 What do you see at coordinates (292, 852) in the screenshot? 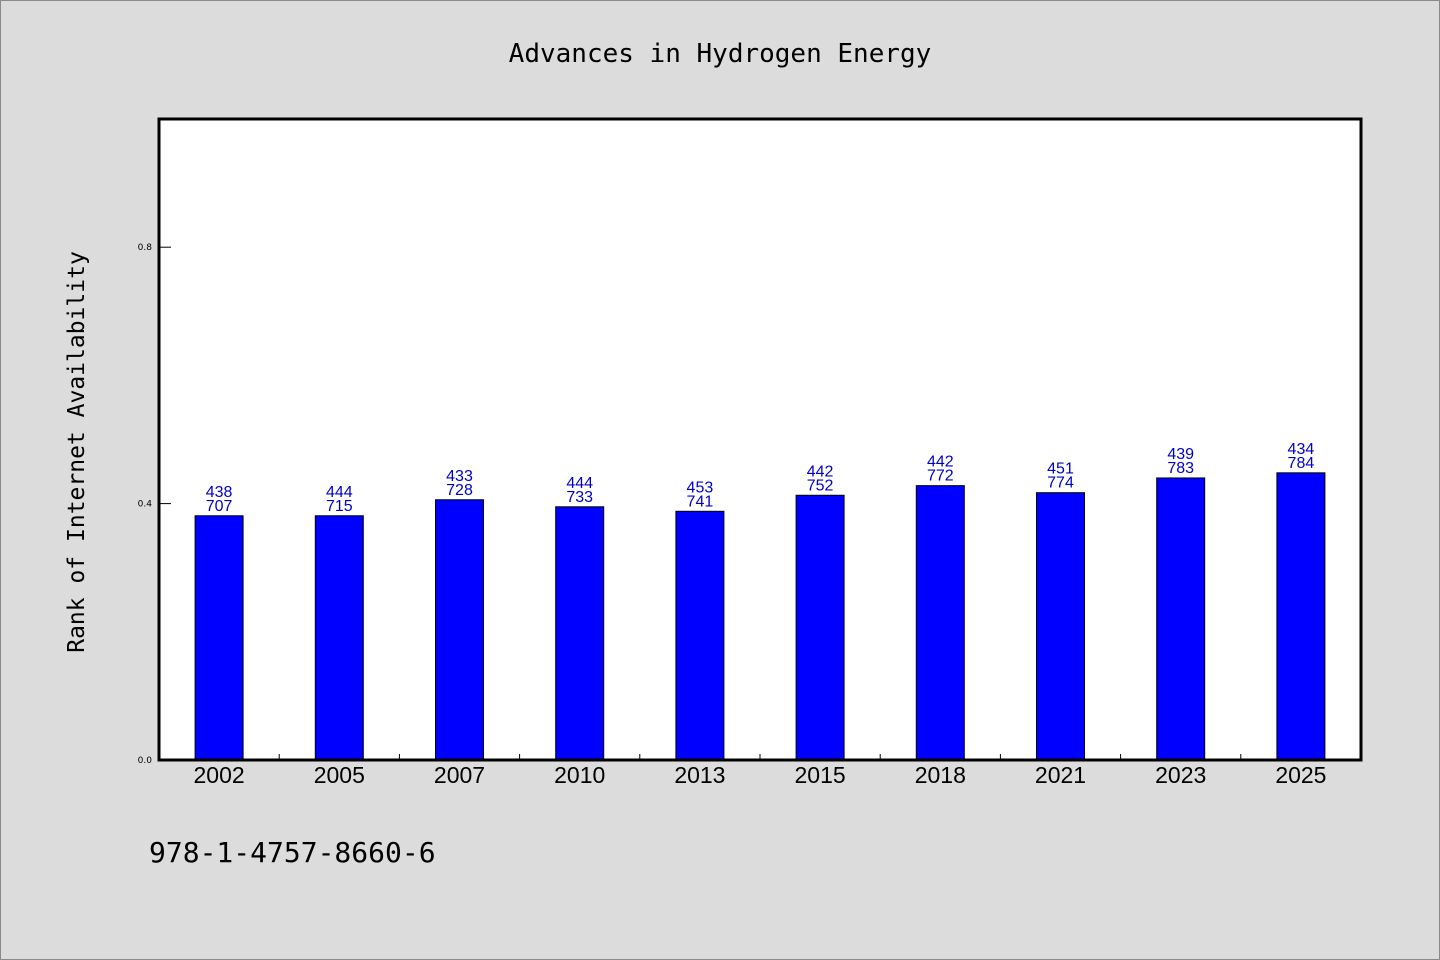
I see `isbn-label: 978-1-4757-8660-6` at bounding box center [292, 852].